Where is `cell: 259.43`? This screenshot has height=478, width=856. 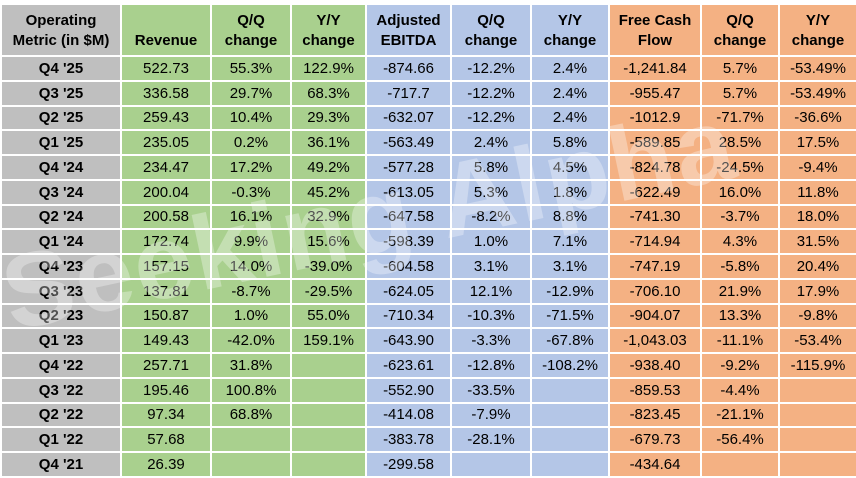 cell: 259.43 is located at coordinates (166, 118).